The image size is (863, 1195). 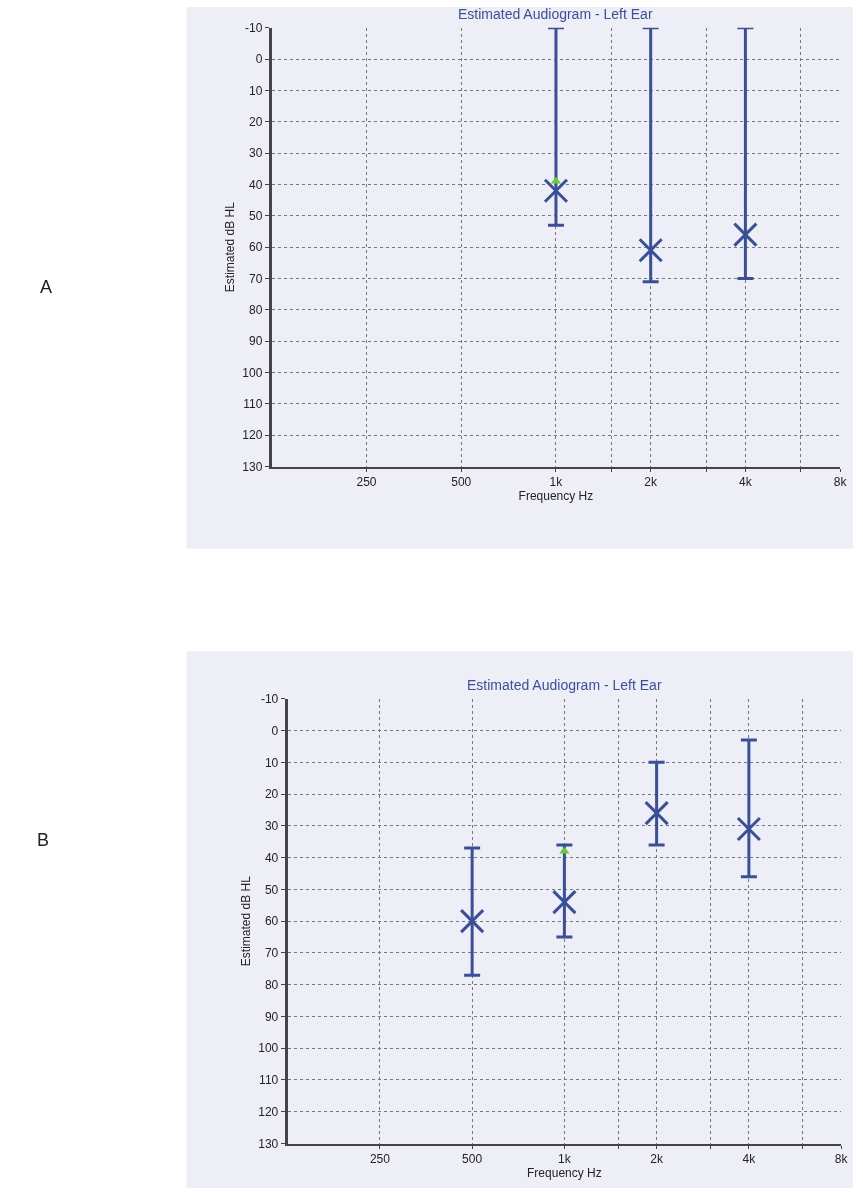 I want to click on text: A, so click(x=46, y=287).